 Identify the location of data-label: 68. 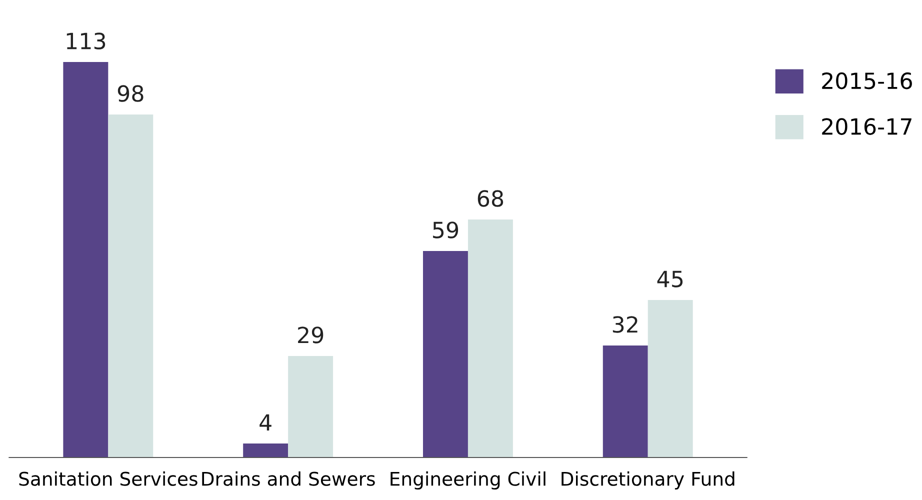
(491, 198).